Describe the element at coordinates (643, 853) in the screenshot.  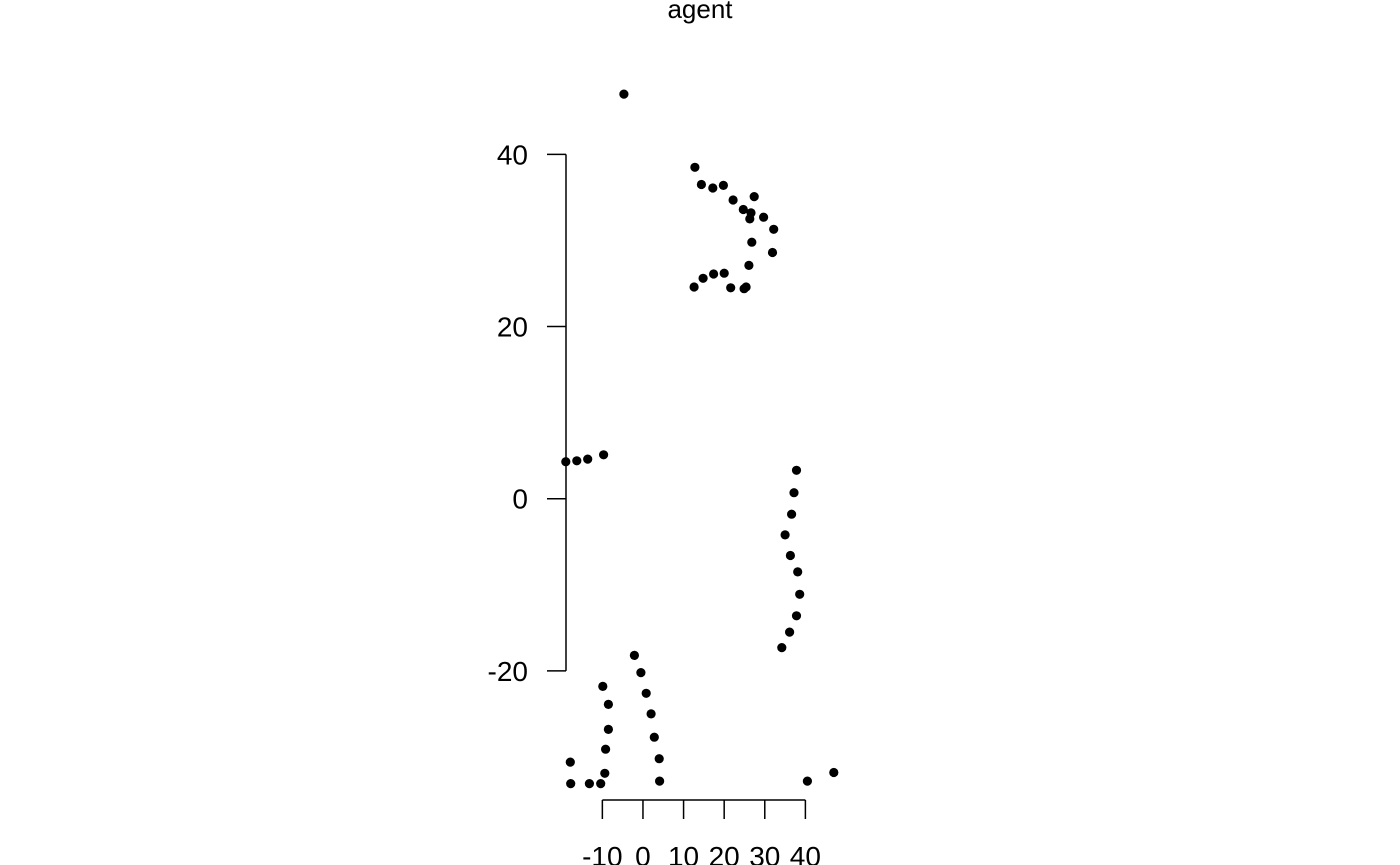
I see `x-tick-label: 0` at that location.